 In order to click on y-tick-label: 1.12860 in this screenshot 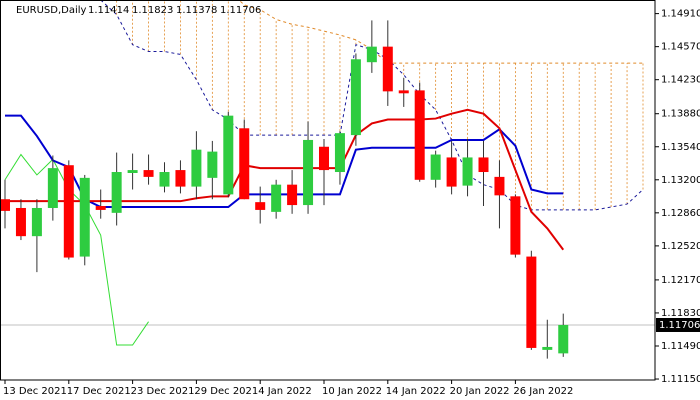, I will do `click(680, 213)`.